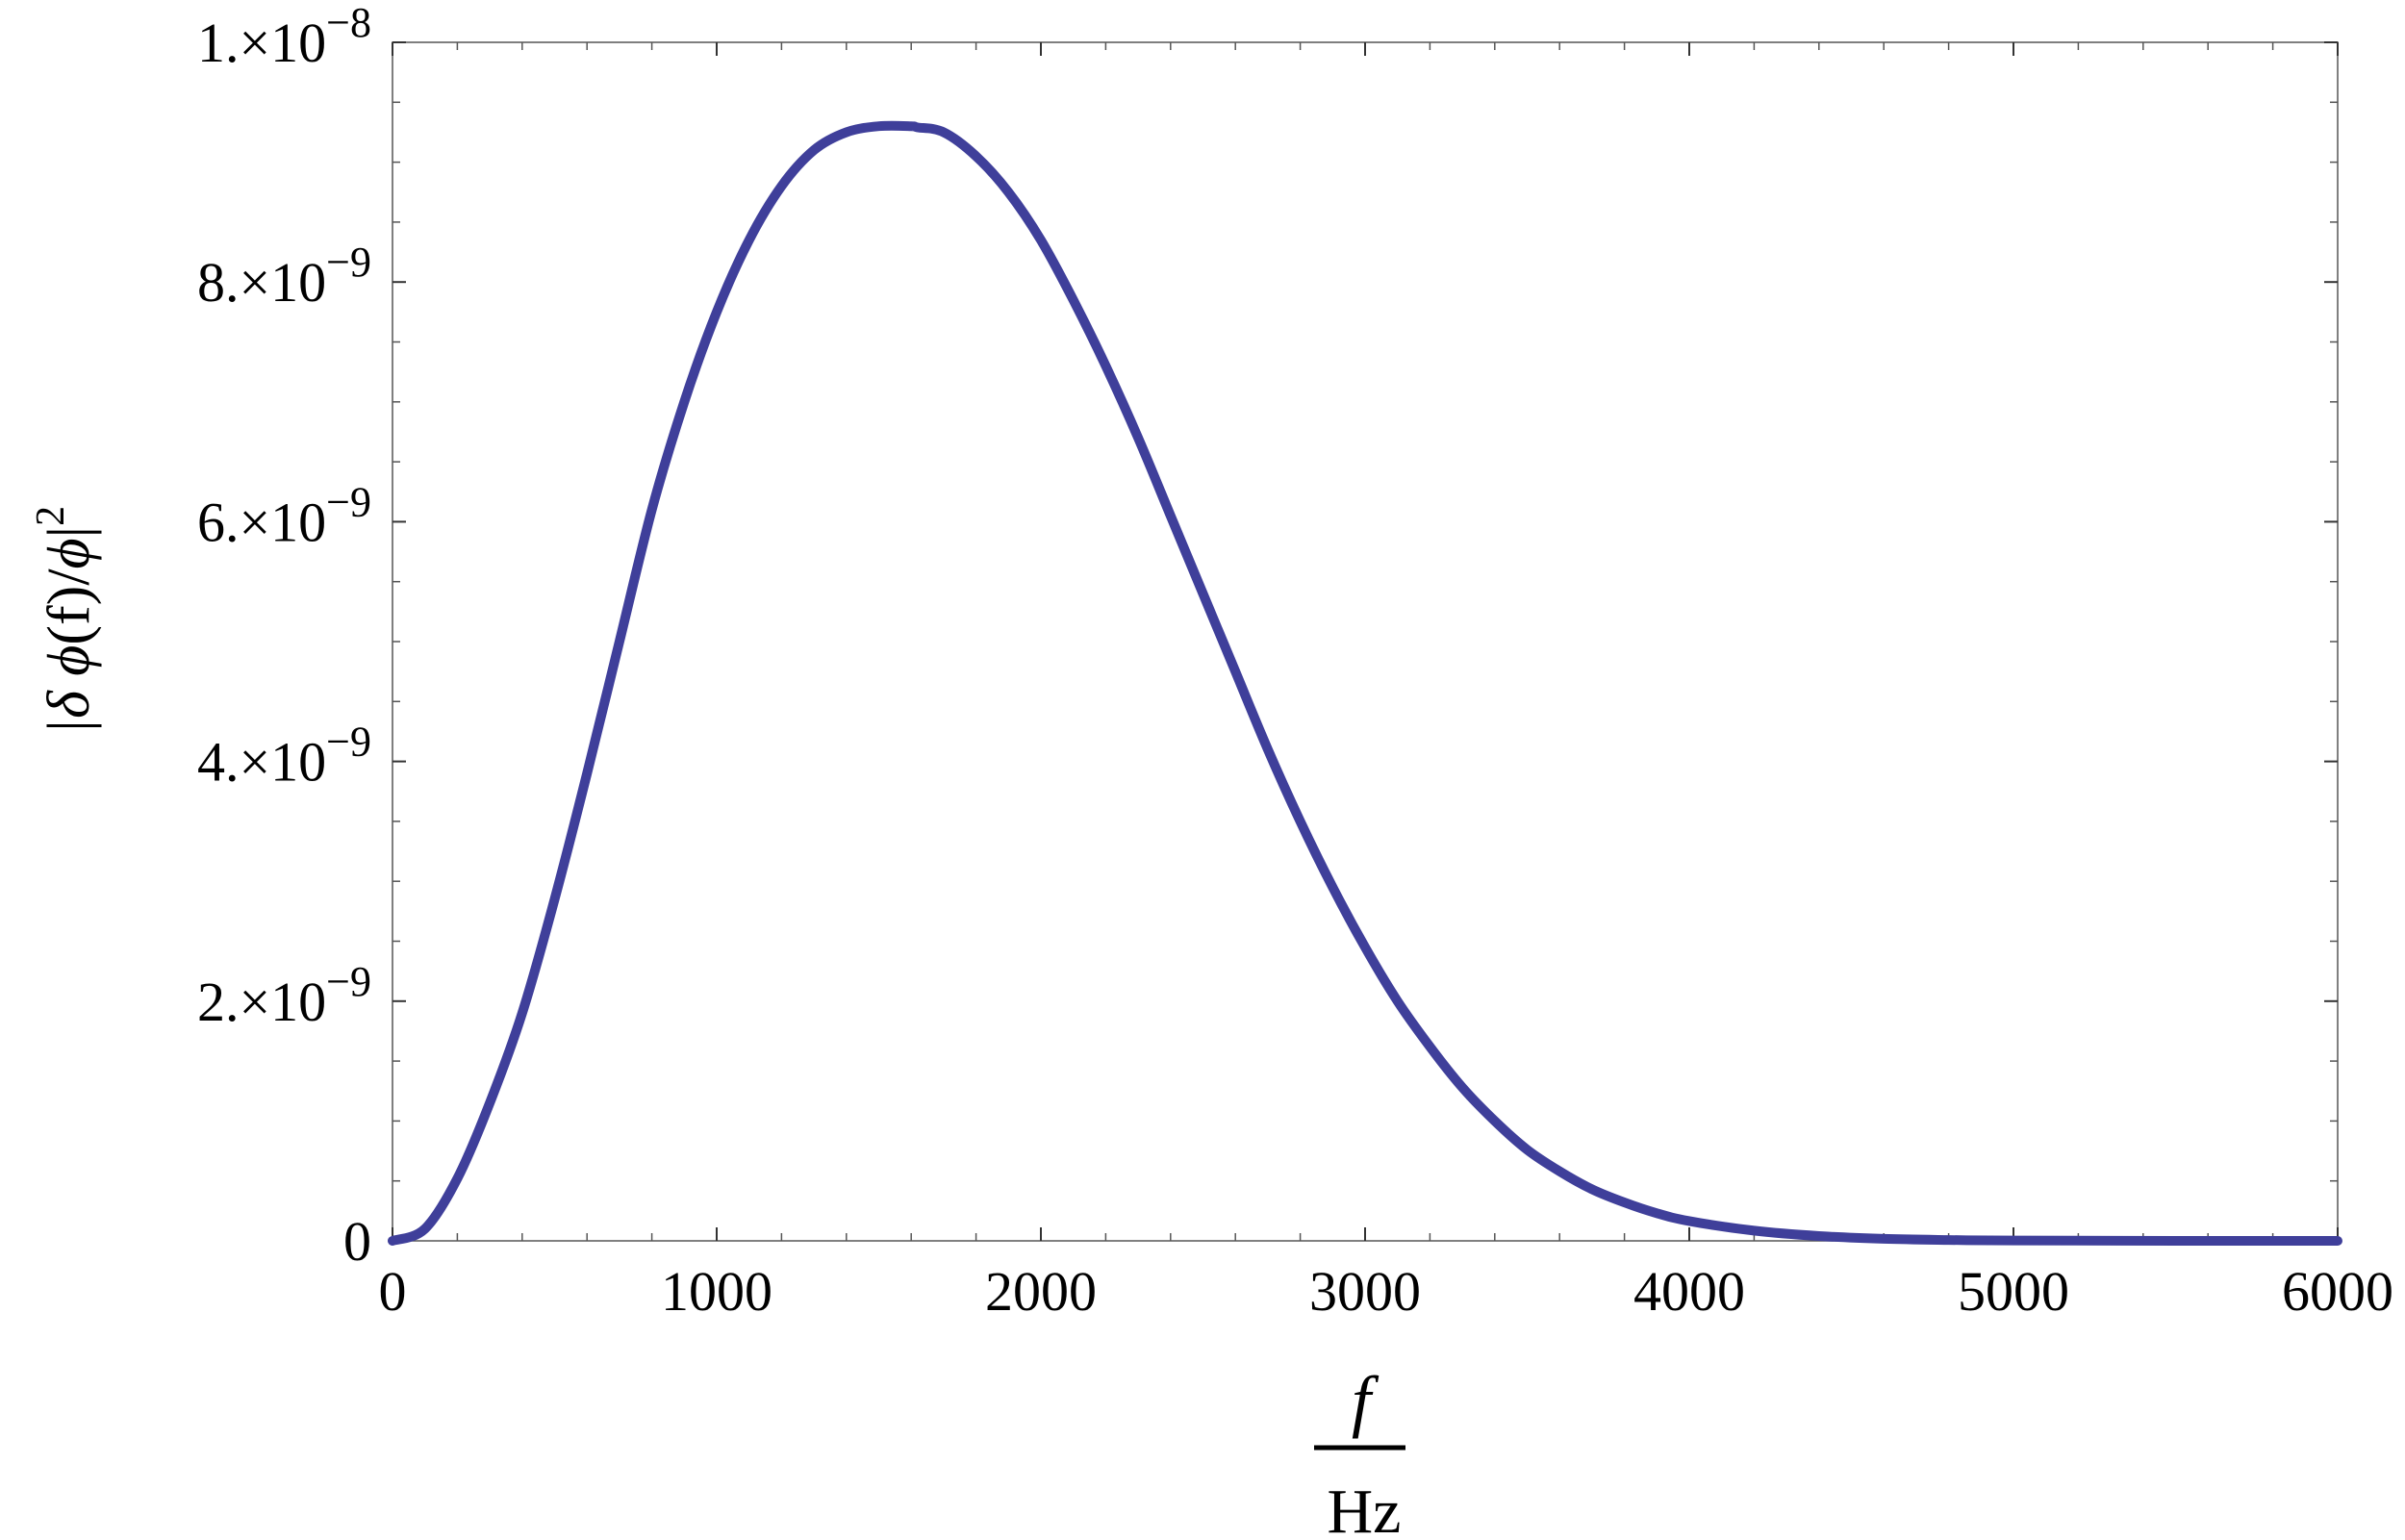 This screenshot has width=2405, height=1540. Describe the element at coordinates (1366, 1400) in the screenshot. I see `x-axis-label-numerator: f` at that location.